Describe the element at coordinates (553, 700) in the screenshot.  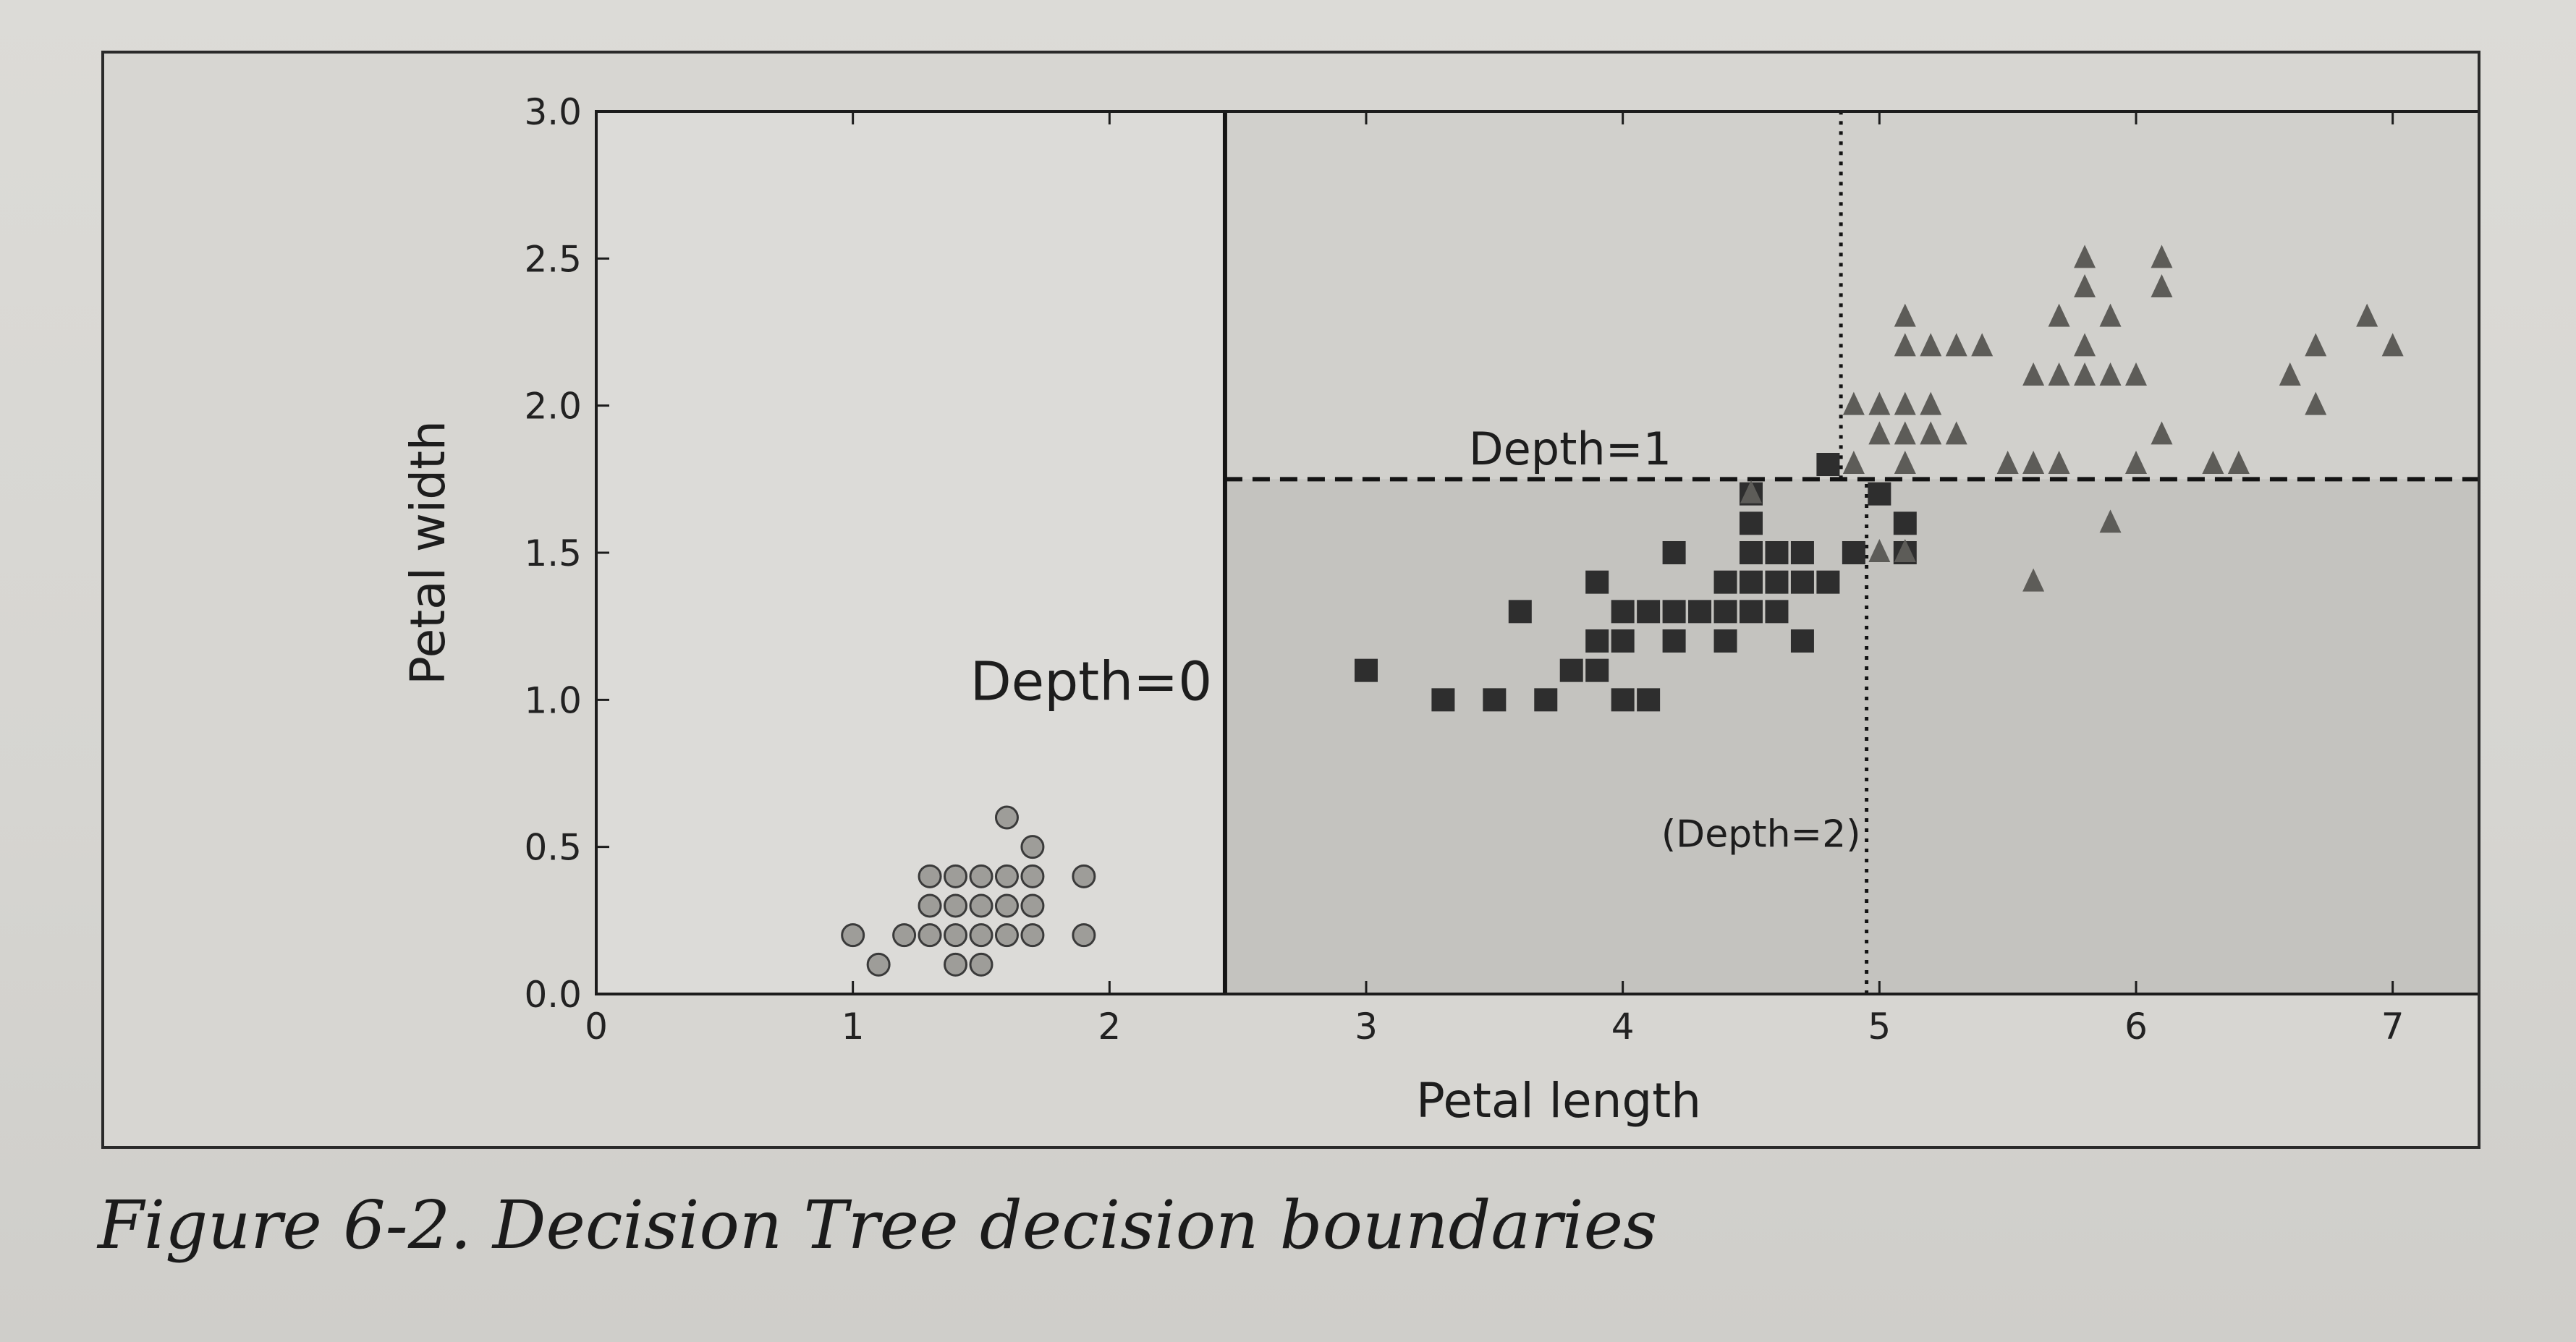
I see `y-tick-label-2: 1.0` at that location.